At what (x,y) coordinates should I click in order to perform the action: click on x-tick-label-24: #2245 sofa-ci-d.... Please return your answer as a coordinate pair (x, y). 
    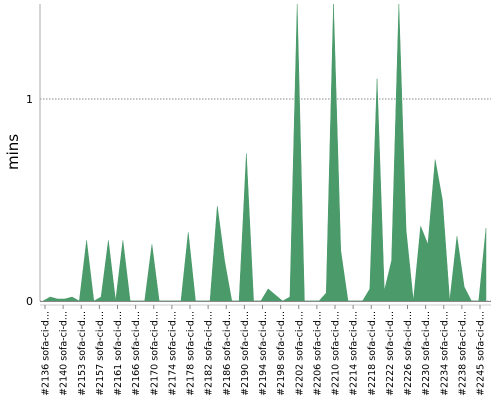
    Looking at the image, I should click on (481, 353).